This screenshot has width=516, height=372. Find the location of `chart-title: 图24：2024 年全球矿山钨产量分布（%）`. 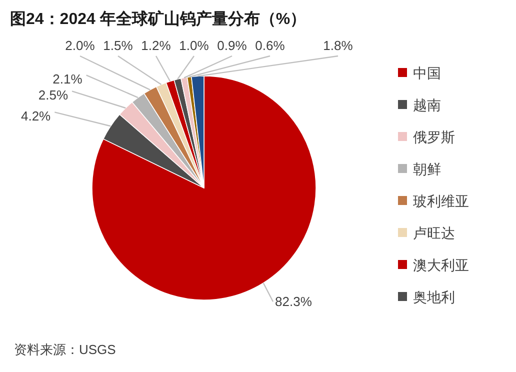

chart-title: 图24：2024 年全球矿山钨产量分布（%） is located at coordinates (158, 19).